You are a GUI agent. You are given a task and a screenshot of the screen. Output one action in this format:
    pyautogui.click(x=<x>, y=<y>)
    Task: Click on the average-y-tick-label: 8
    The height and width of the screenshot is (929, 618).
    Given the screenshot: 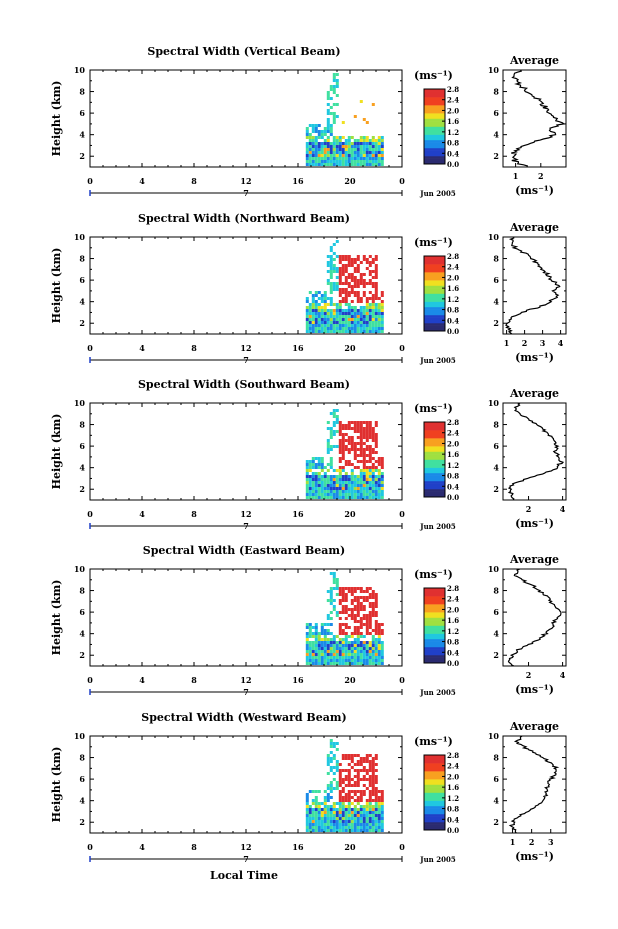 What is the action you would take?
    pyautogui.click(x=496, y=425)
    